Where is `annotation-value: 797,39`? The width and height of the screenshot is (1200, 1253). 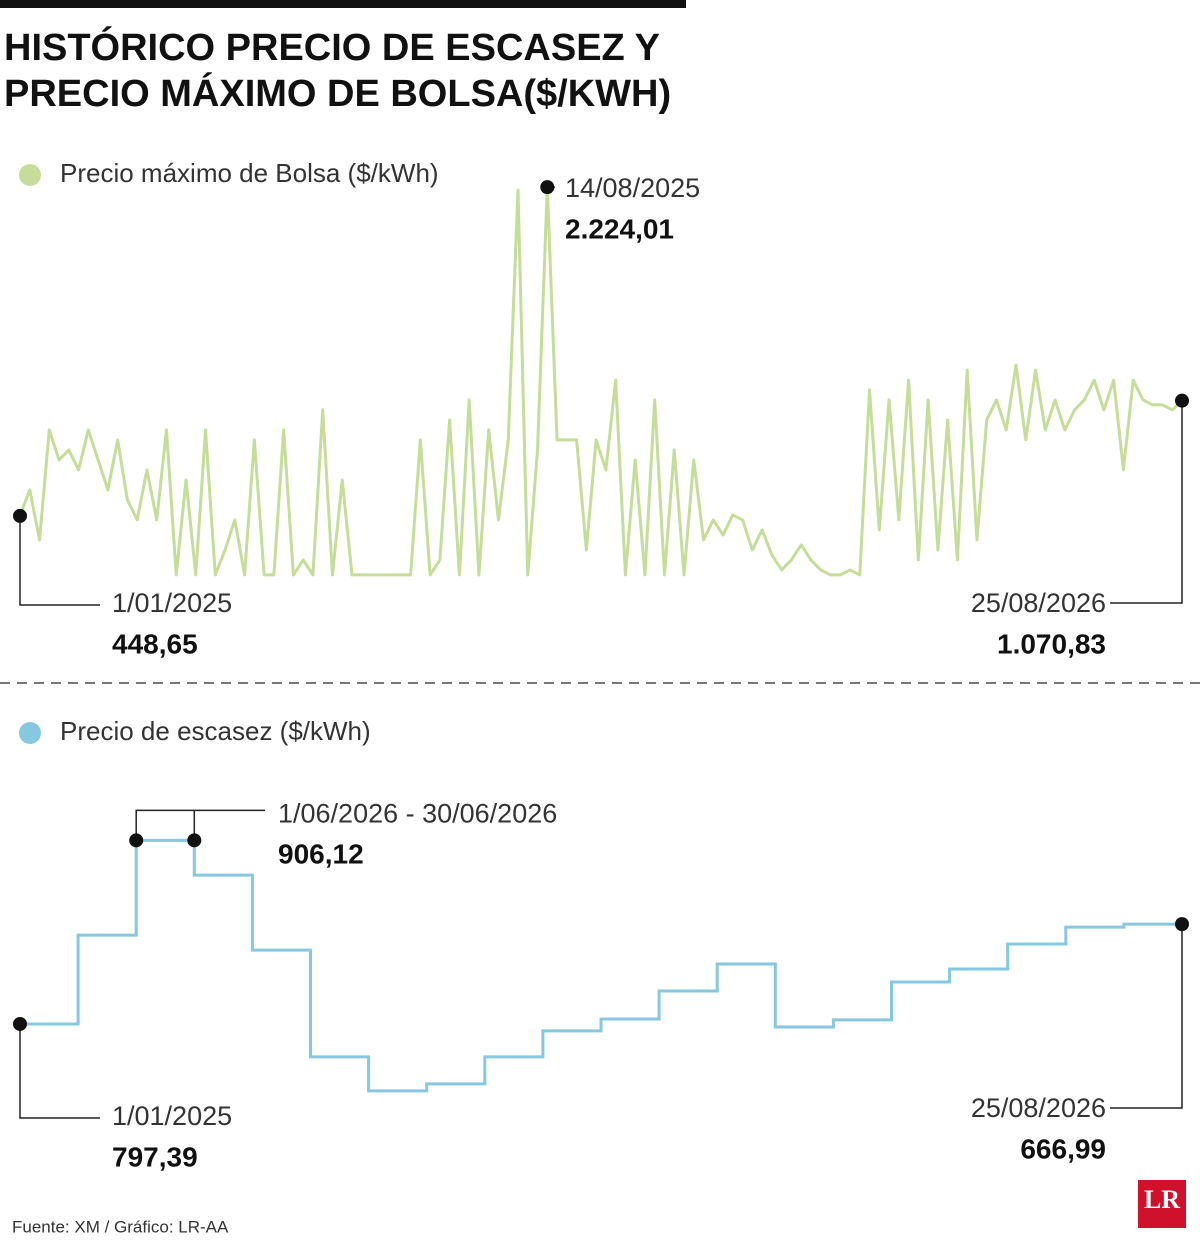 annotation-value: 797,39 is located at coordinates (155, 1156).